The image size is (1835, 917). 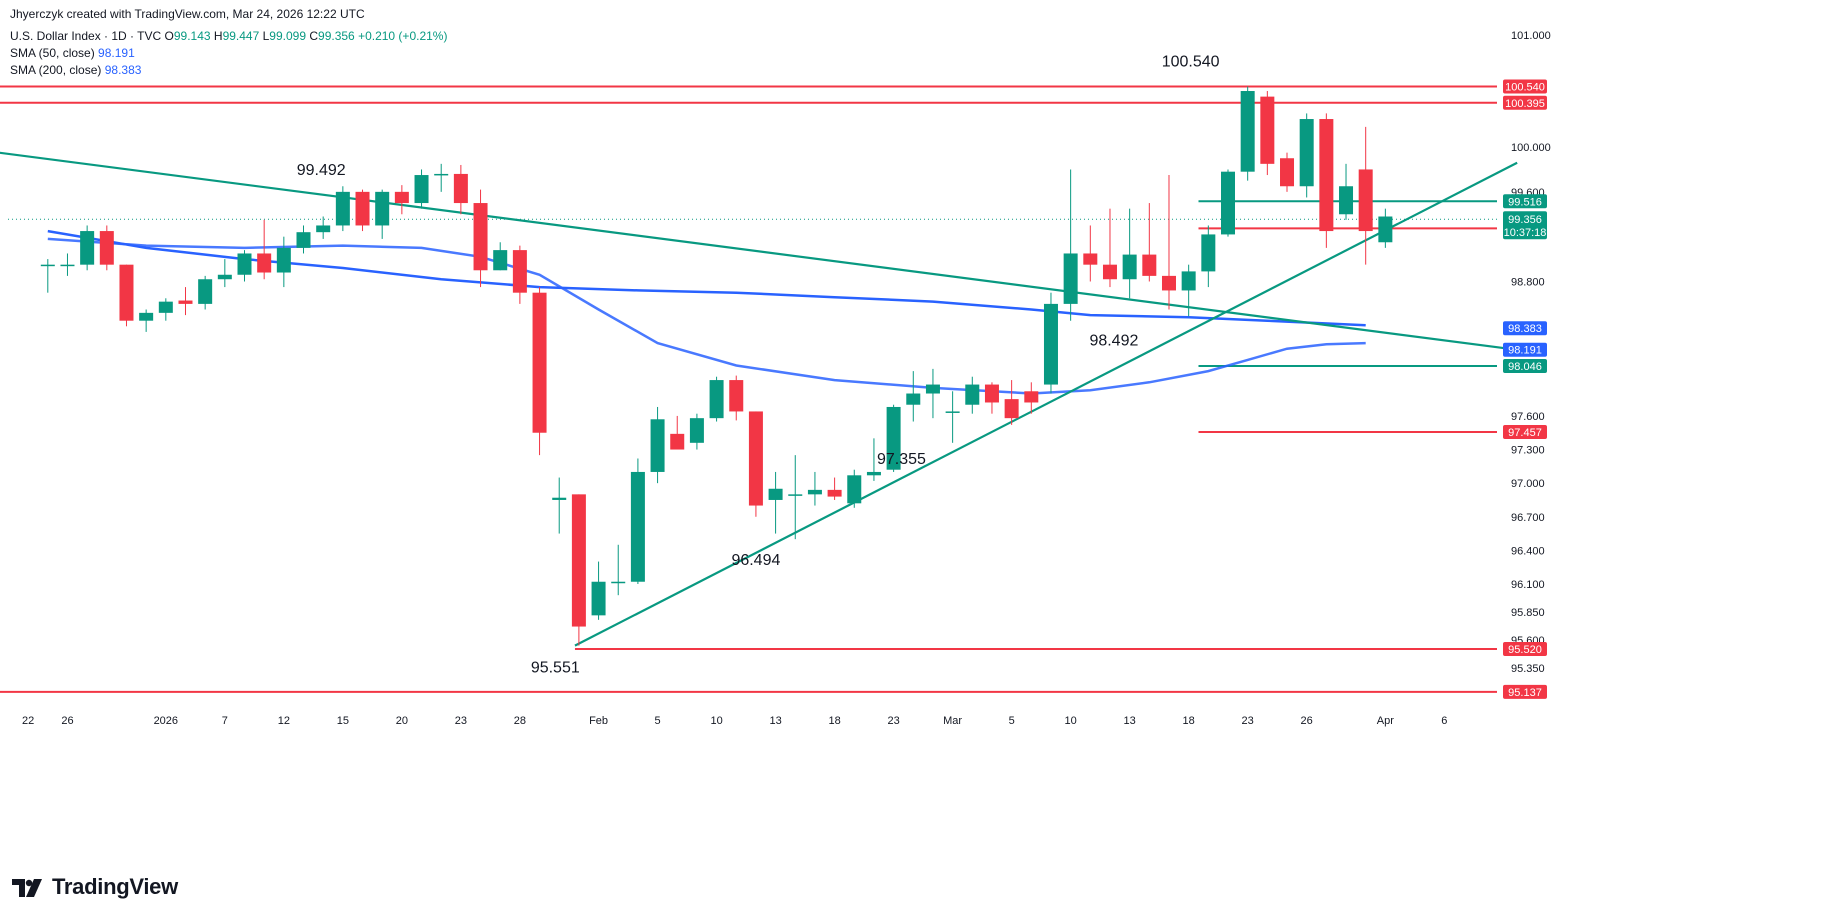 What do you see at coordinates (775, 721) in the screenshot?
I see `x-tick-label: 13` at bounding box center [775, 721].